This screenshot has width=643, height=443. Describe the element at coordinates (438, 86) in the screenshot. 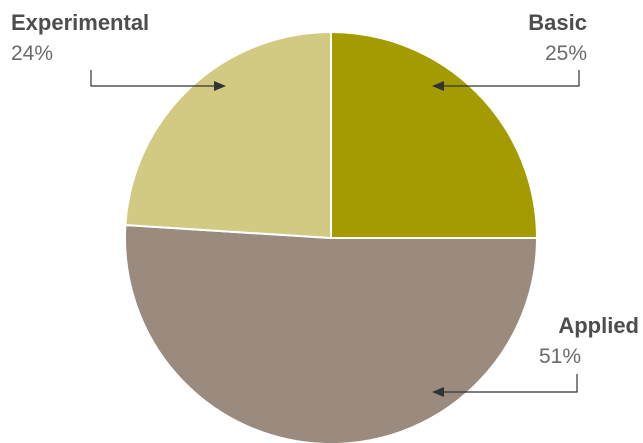

I see `arrowhead-basic` at that location.